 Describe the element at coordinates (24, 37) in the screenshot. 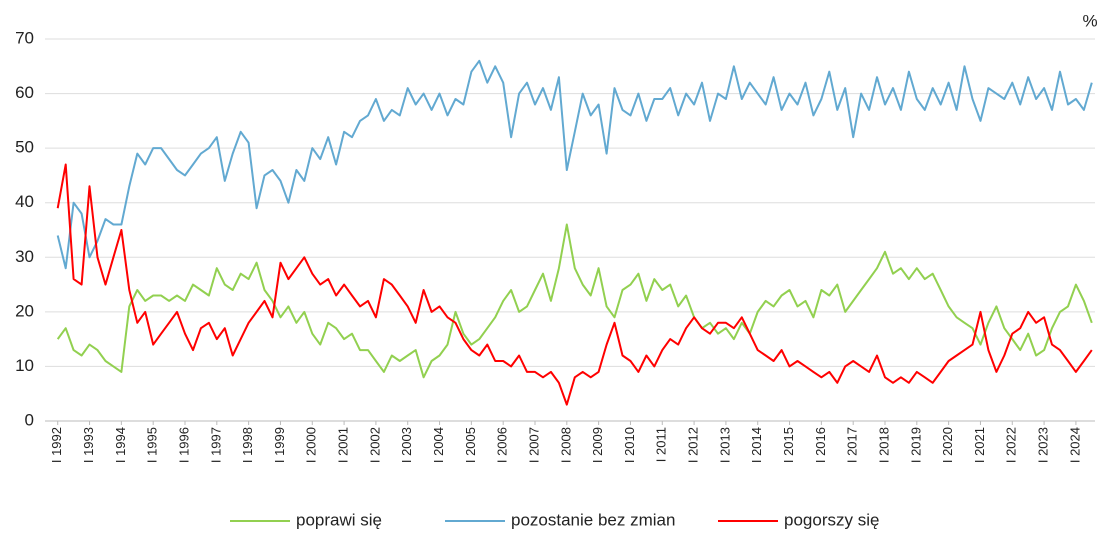

I see `y-tick-label: 70` at that location.